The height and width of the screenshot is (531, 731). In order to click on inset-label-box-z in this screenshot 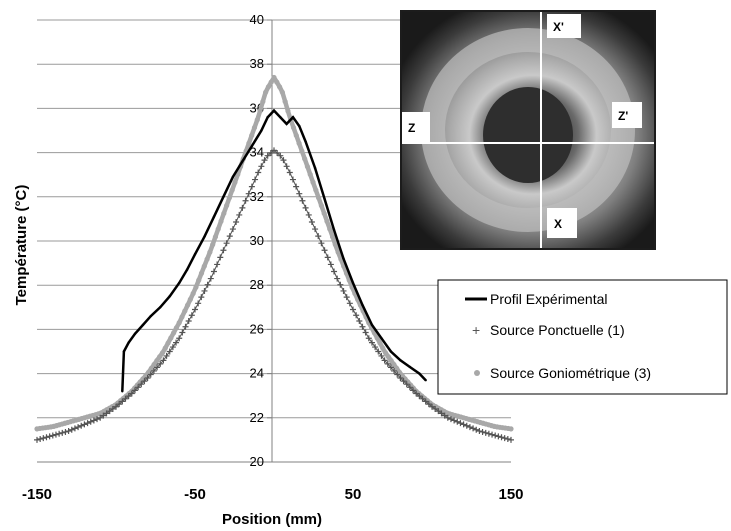, I will do `click(416, 127)`.